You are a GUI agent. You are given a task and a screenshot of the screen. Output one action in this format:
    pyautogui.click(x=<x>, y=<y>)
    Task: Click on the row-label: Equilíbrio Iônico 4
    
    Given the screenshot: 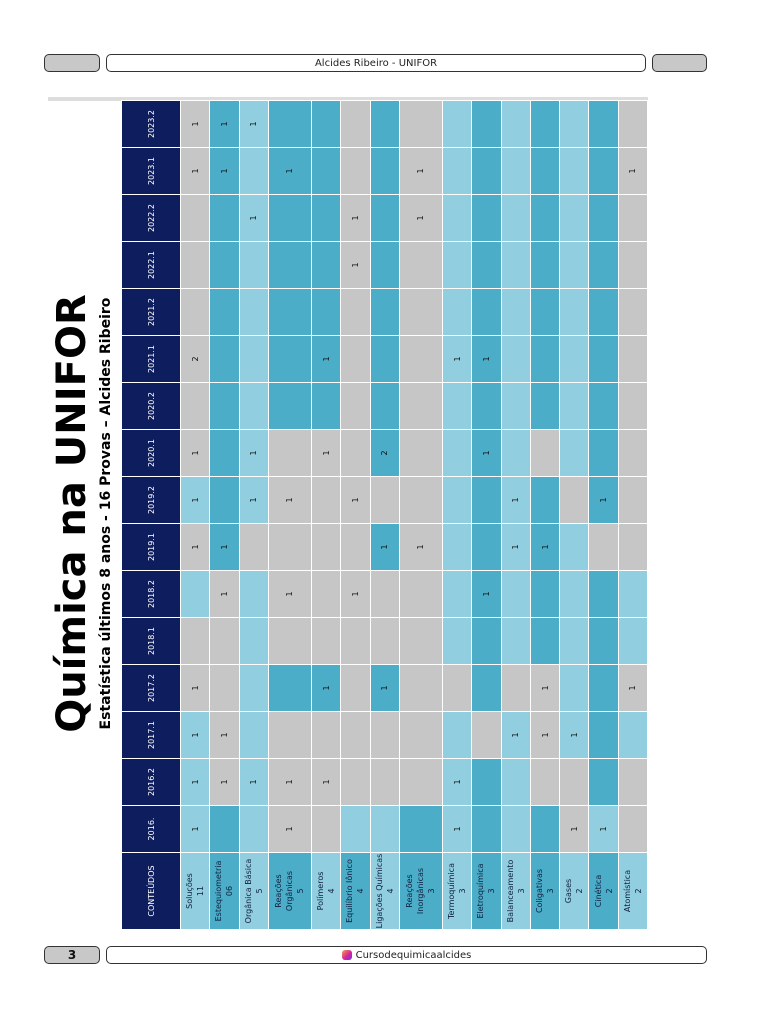 What is the action you would take?
    pyautogui.click(x=355, y=891)
    